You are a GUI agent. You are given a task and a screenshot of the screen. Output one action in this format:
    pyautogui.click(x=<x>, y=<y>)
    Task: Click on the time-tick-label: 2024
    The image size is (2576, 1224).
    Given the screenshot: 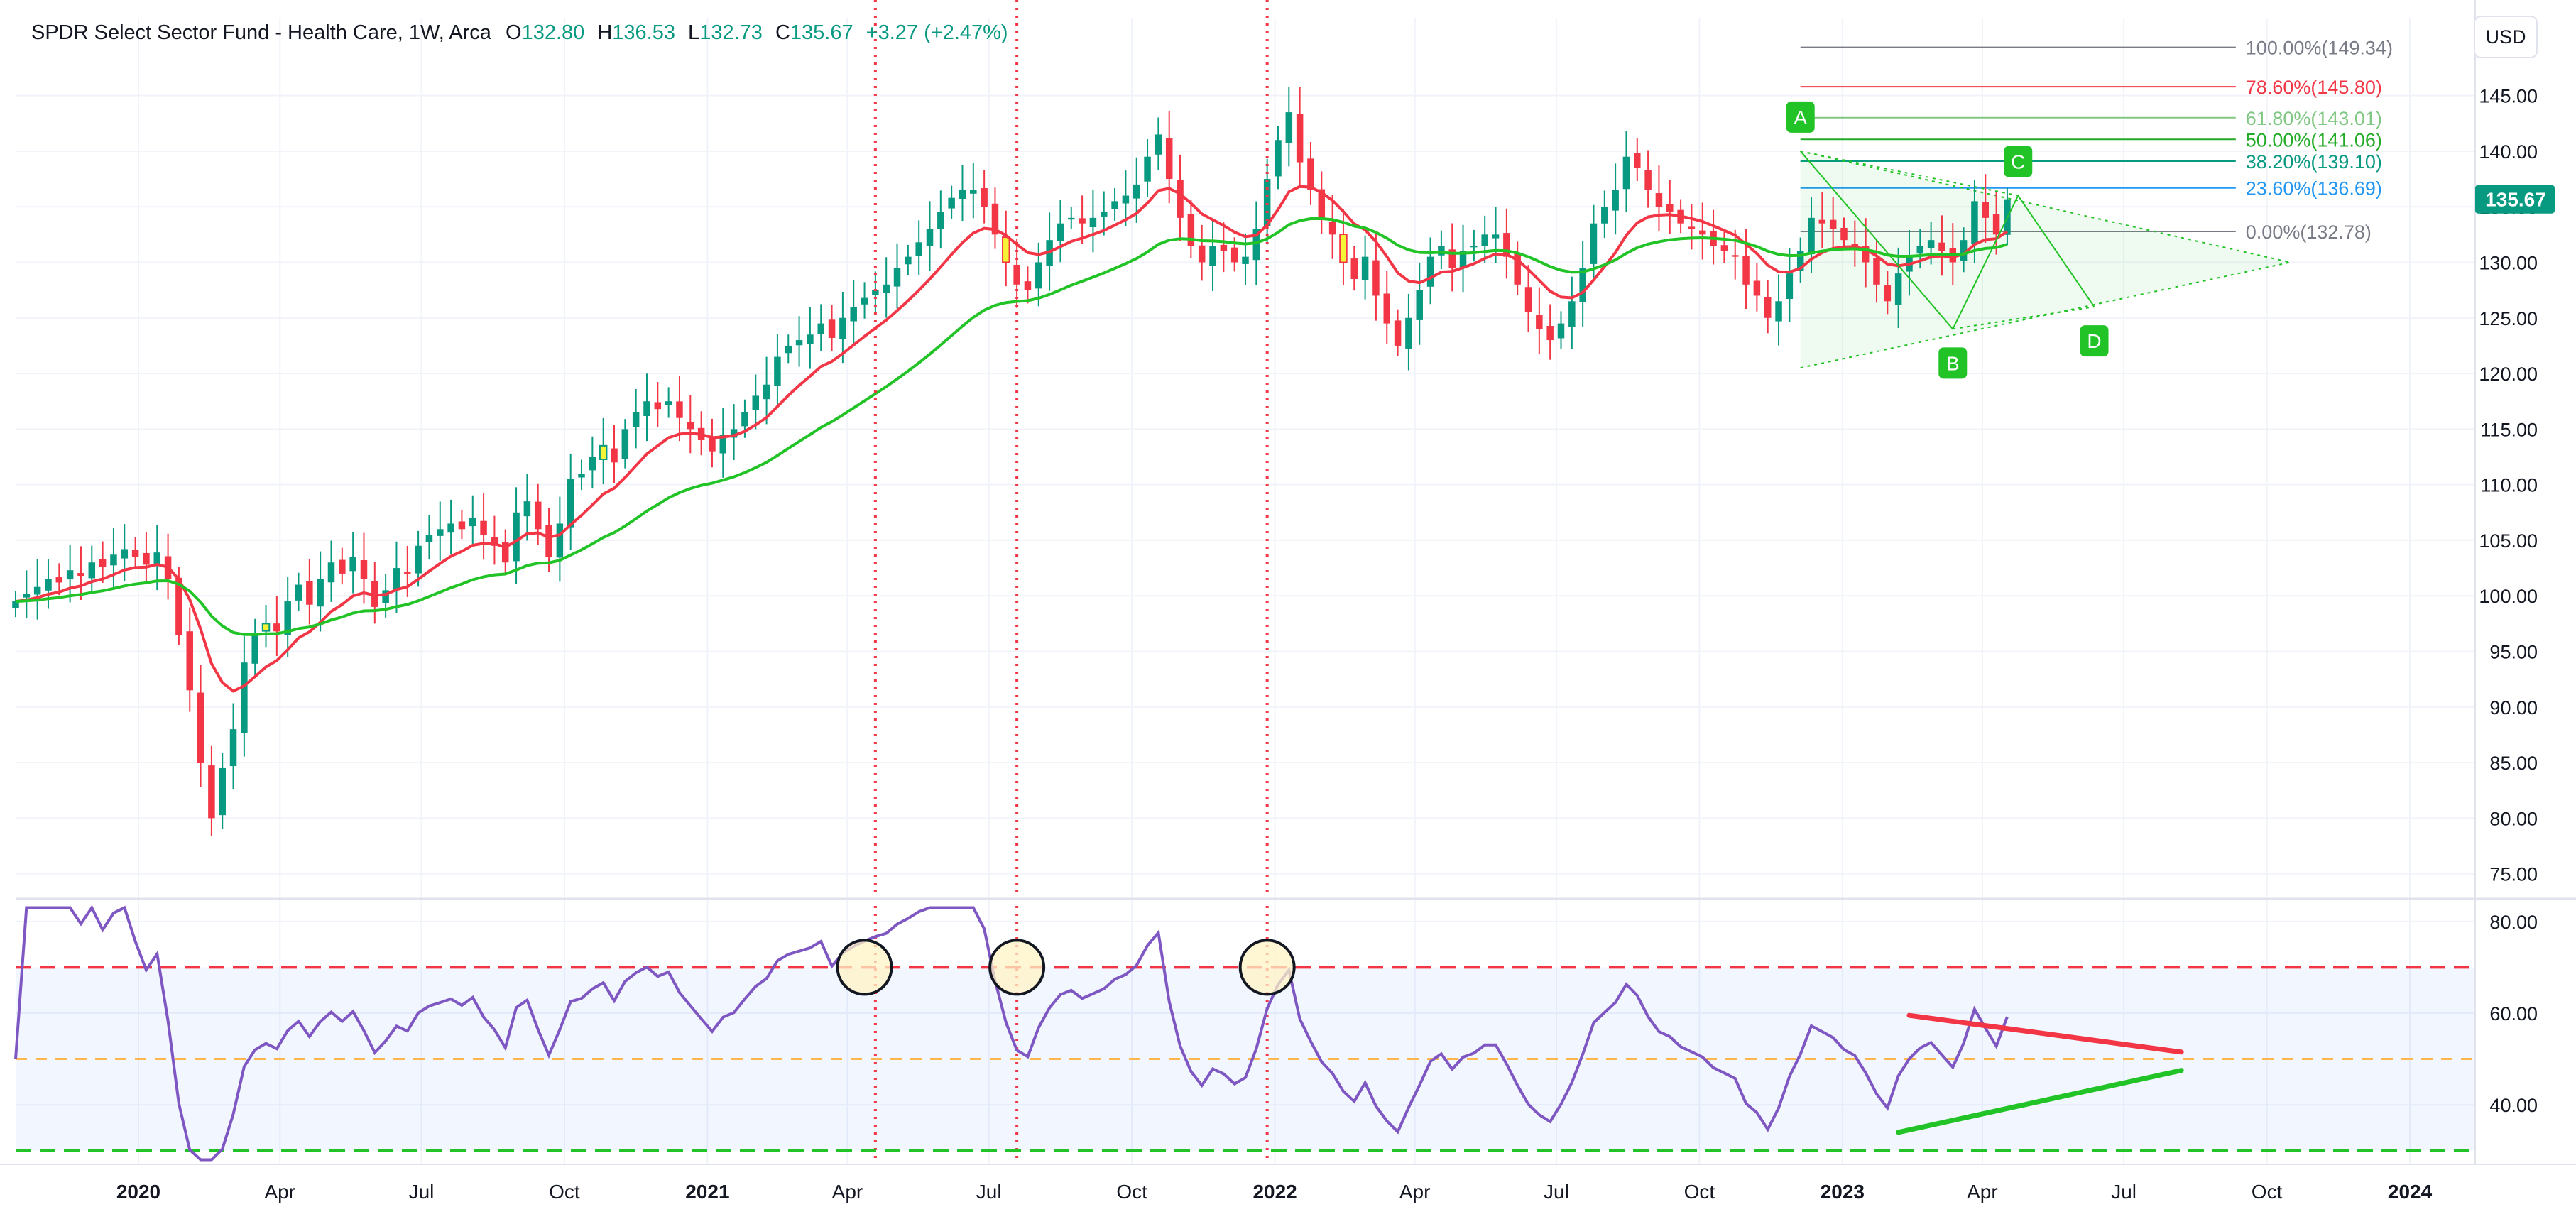 What is the action you would take?
    pyautogui.click(x=2410, y=1192)
    